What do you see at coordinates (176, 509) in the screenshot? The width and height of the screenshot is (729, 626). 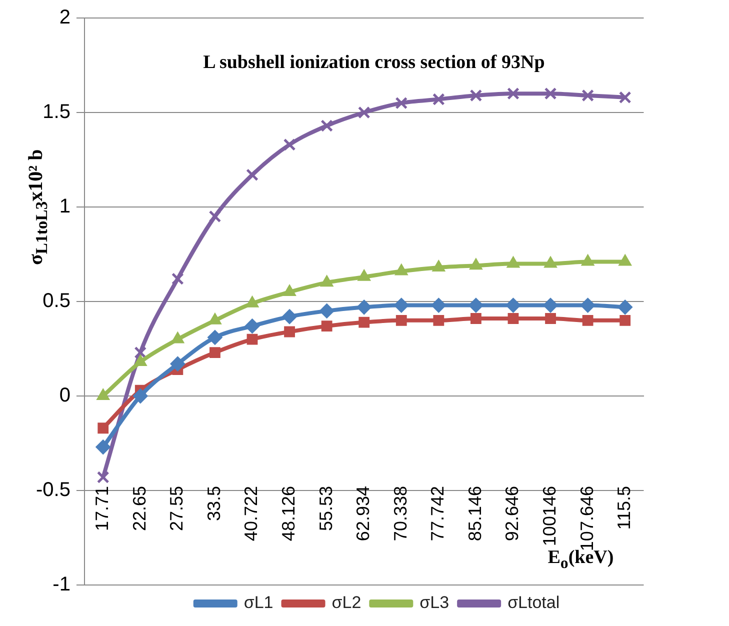 I see `x-tick-label: 27.55` at bounding box center [176, 509].